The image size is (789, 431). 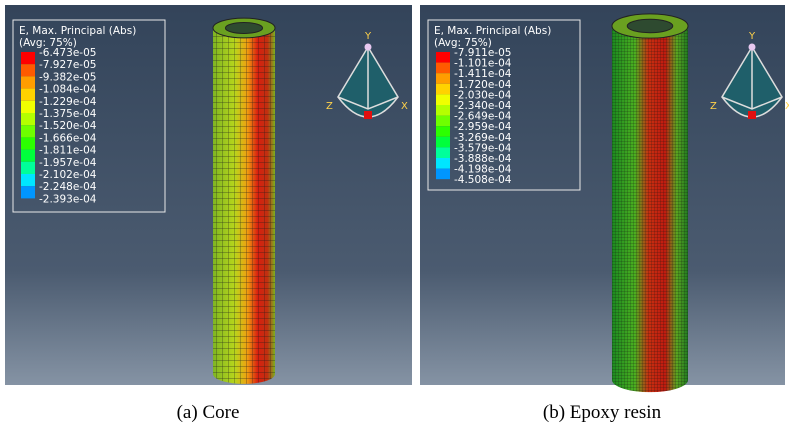 What do you see at coordinates (68, 114) in the screenshot?
I see `legend-value: -1.375e-04` at bounding box center [68, 114].